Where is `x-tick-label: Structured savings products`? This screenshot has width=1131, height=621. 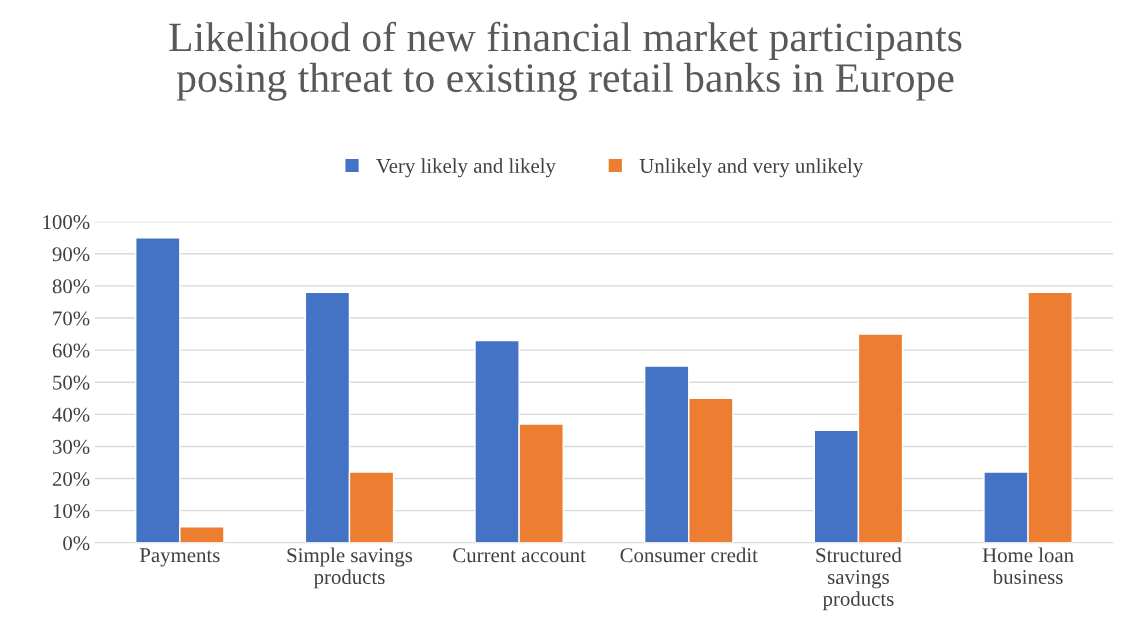 x-tick-label: Structured savings products is located at coordinates (859, 579).